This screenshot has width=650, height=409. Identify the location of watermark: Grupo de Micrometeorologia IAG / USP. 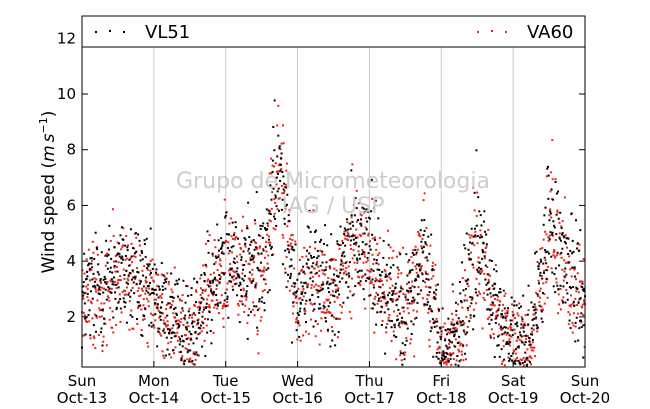
(333, 194).